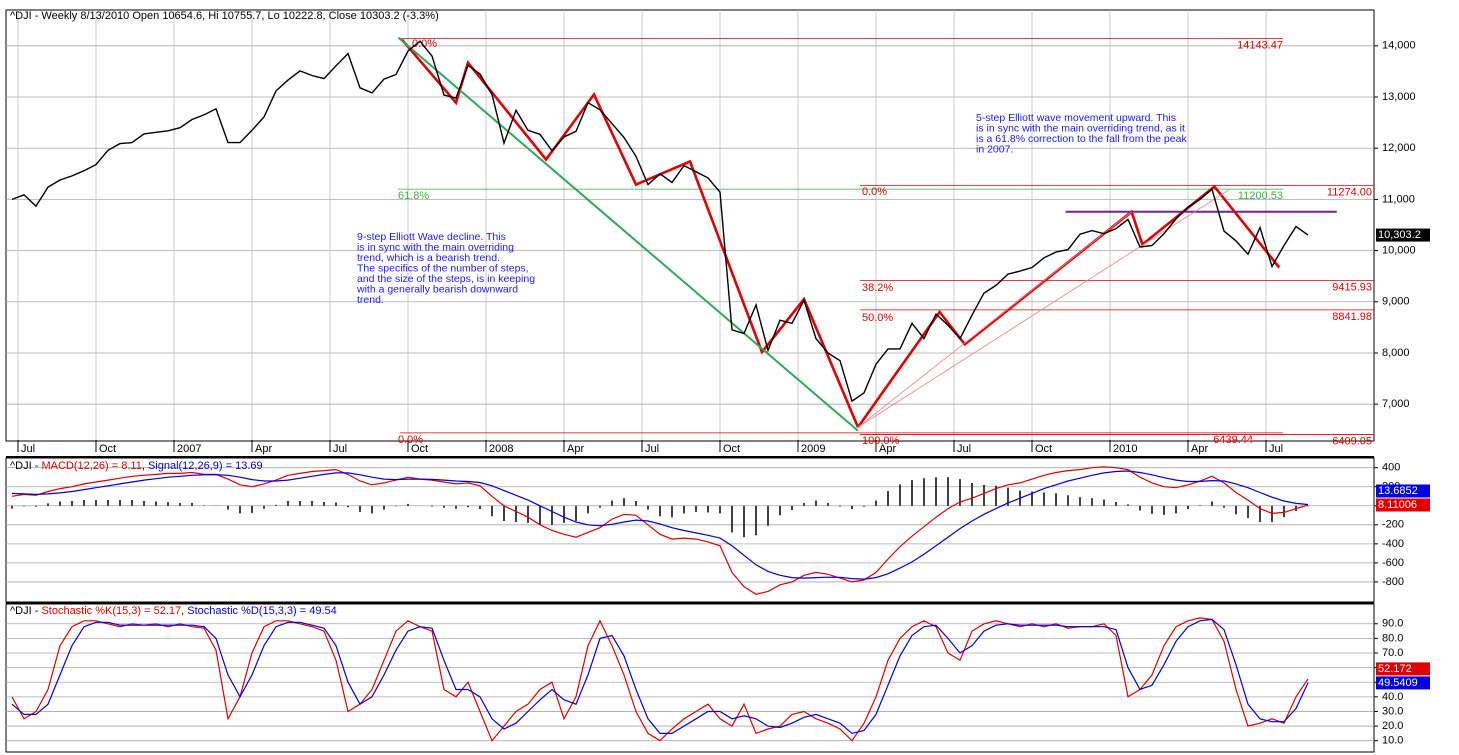 The image size is (1459, 755). Describe the element at coordinates (1399, 235) in the screenshot. I see `last-value-label: 10,303.2` at that location.